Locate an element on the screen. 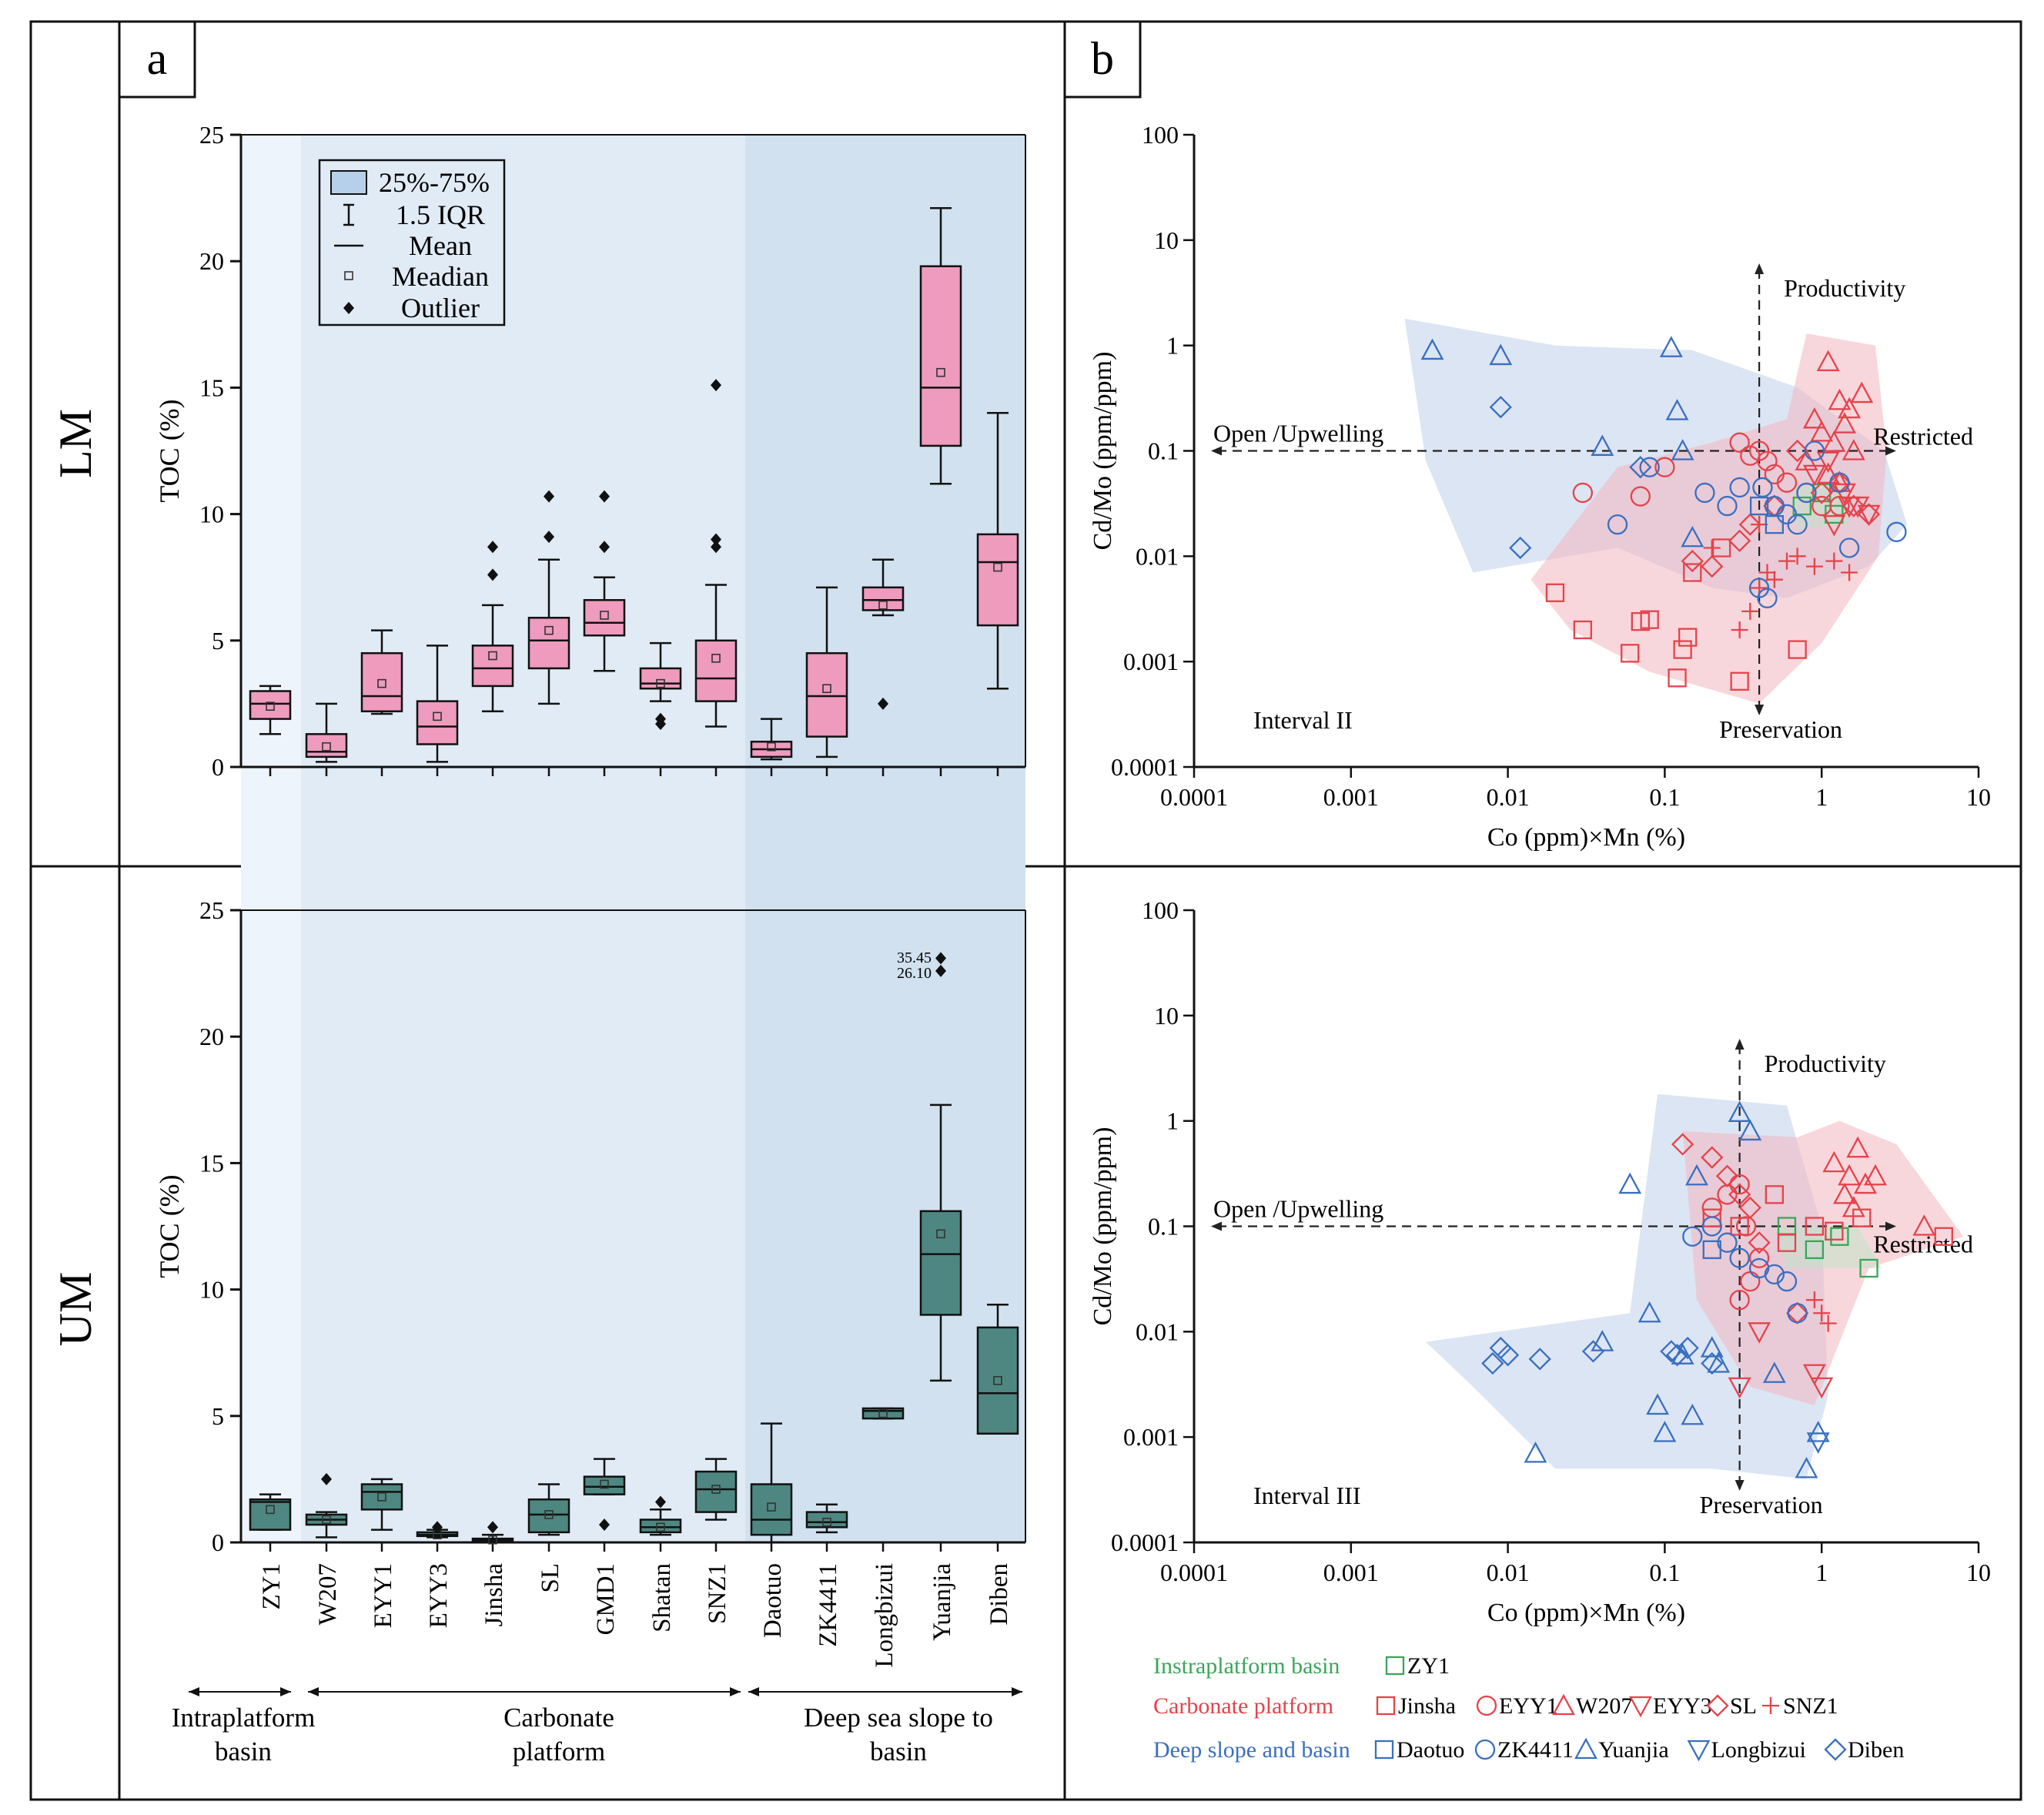  legend-item-longbizui: Longbizui is located at coordinates (1758, 1750).